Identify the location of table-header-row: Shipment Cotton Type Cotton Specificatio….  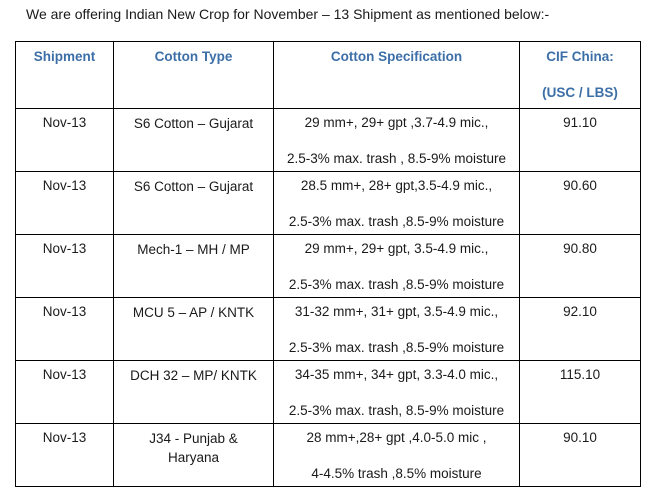
(328, 75).